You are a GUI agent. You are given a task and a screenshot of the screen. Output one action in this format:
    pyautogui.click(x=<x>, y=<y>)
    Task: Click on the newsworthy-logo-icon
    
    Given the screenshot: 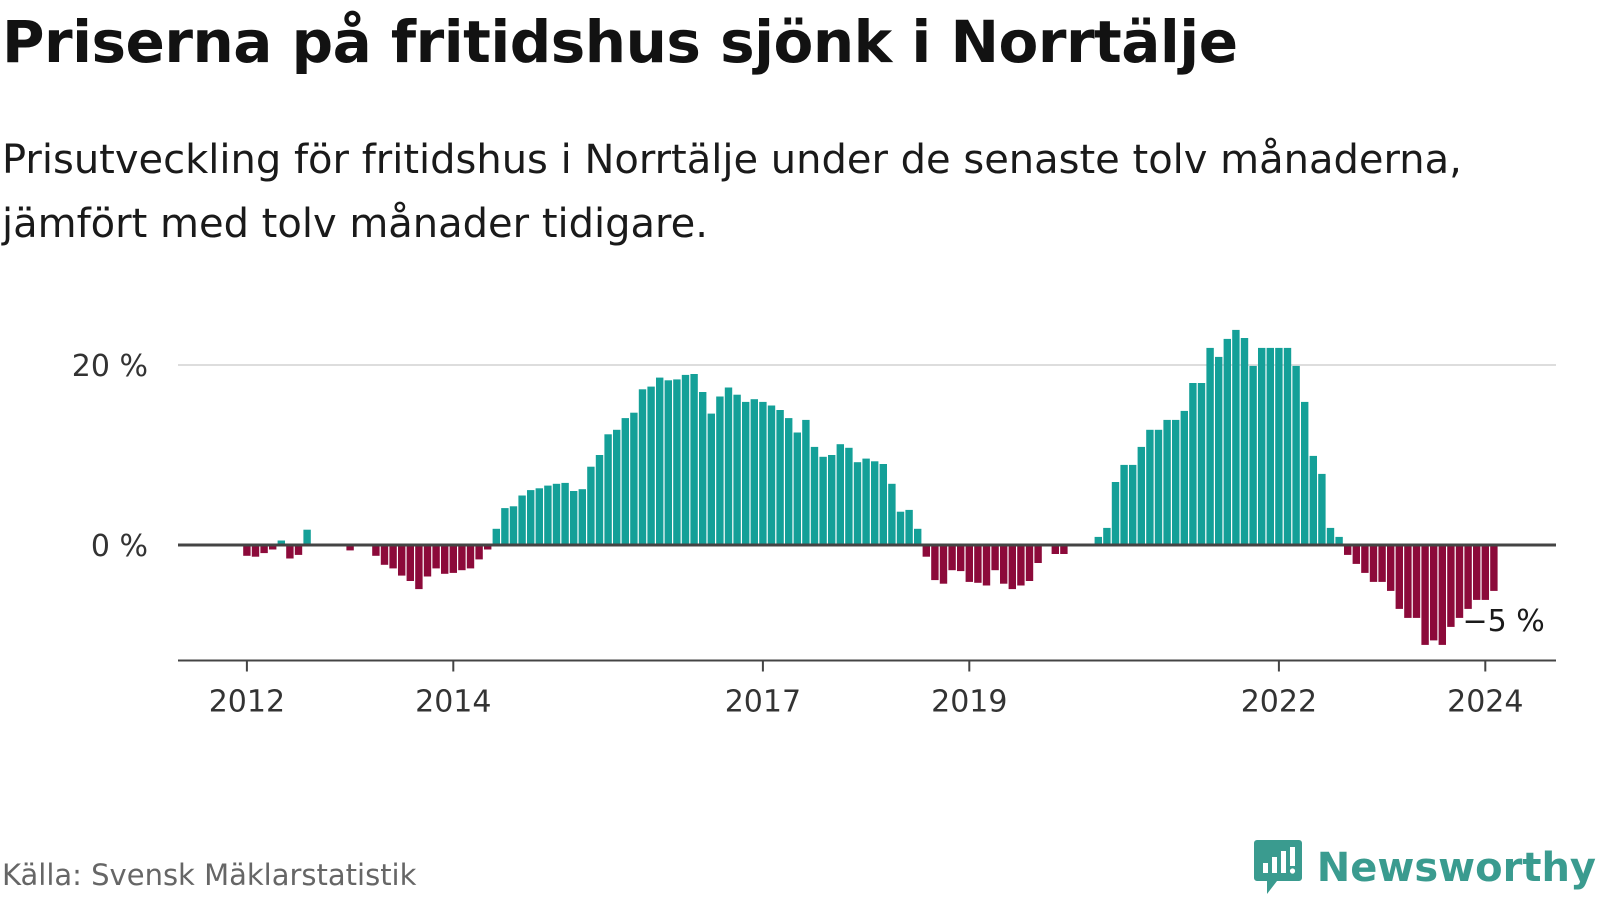 What is the action you would take?
    pyautogui.click(x=1277, y=867)
    